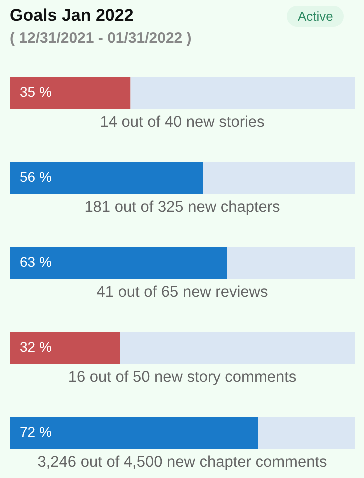 This screenshot has height=478, width=364. What do you see at coordinates (183, 462) in the screenshot?
I see `y-tick-label: 3,246 out of 4,500 new chapter comments` at bounding box center [183, 462].